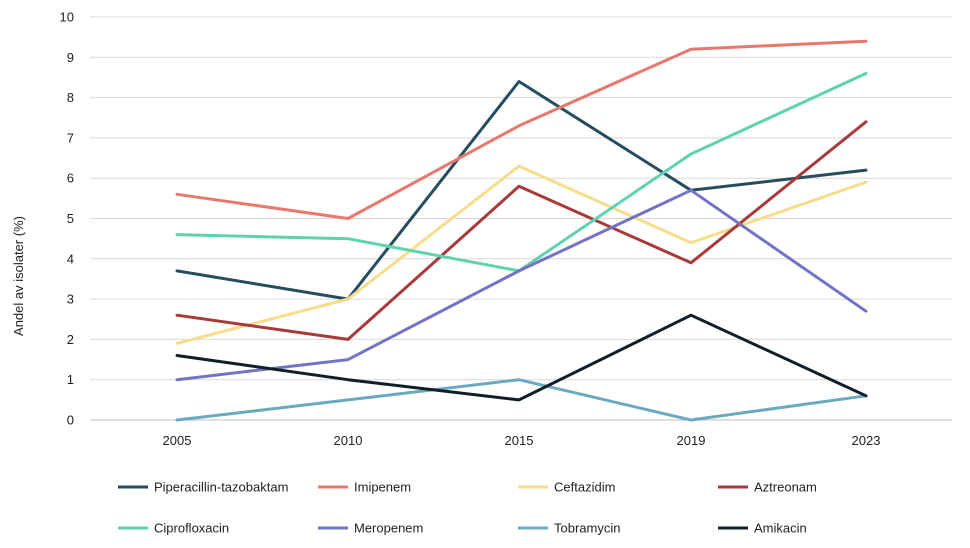 This screenshot has height=548, width=970. Describe the element at coordinates (70, 218) in the screenshot. I see `y-tick-label: 5` at that location.